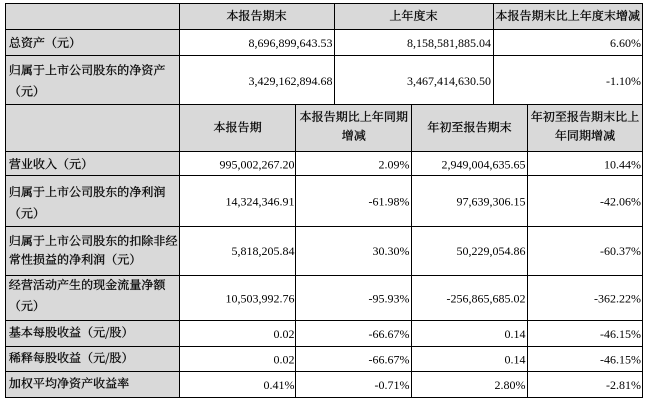 This screenshot has width=648, height=406. Describe the element at coordinates (392, 385) in the screenshot. I see `svg-text: -0.71%` at that location.